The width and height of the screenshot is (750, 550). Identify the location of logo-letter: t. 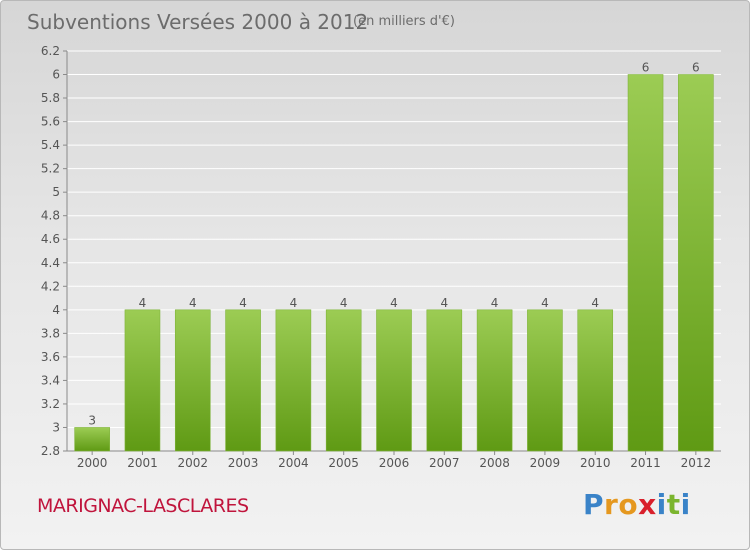
(673, 504).